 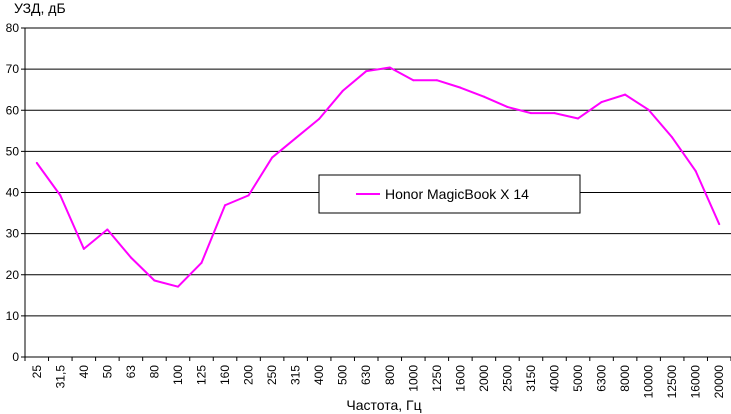 What do you see at coordinates (602, 378) in the screenshot?
I see `x-tick-label-24: 6300` at bounding box center [602, 378].